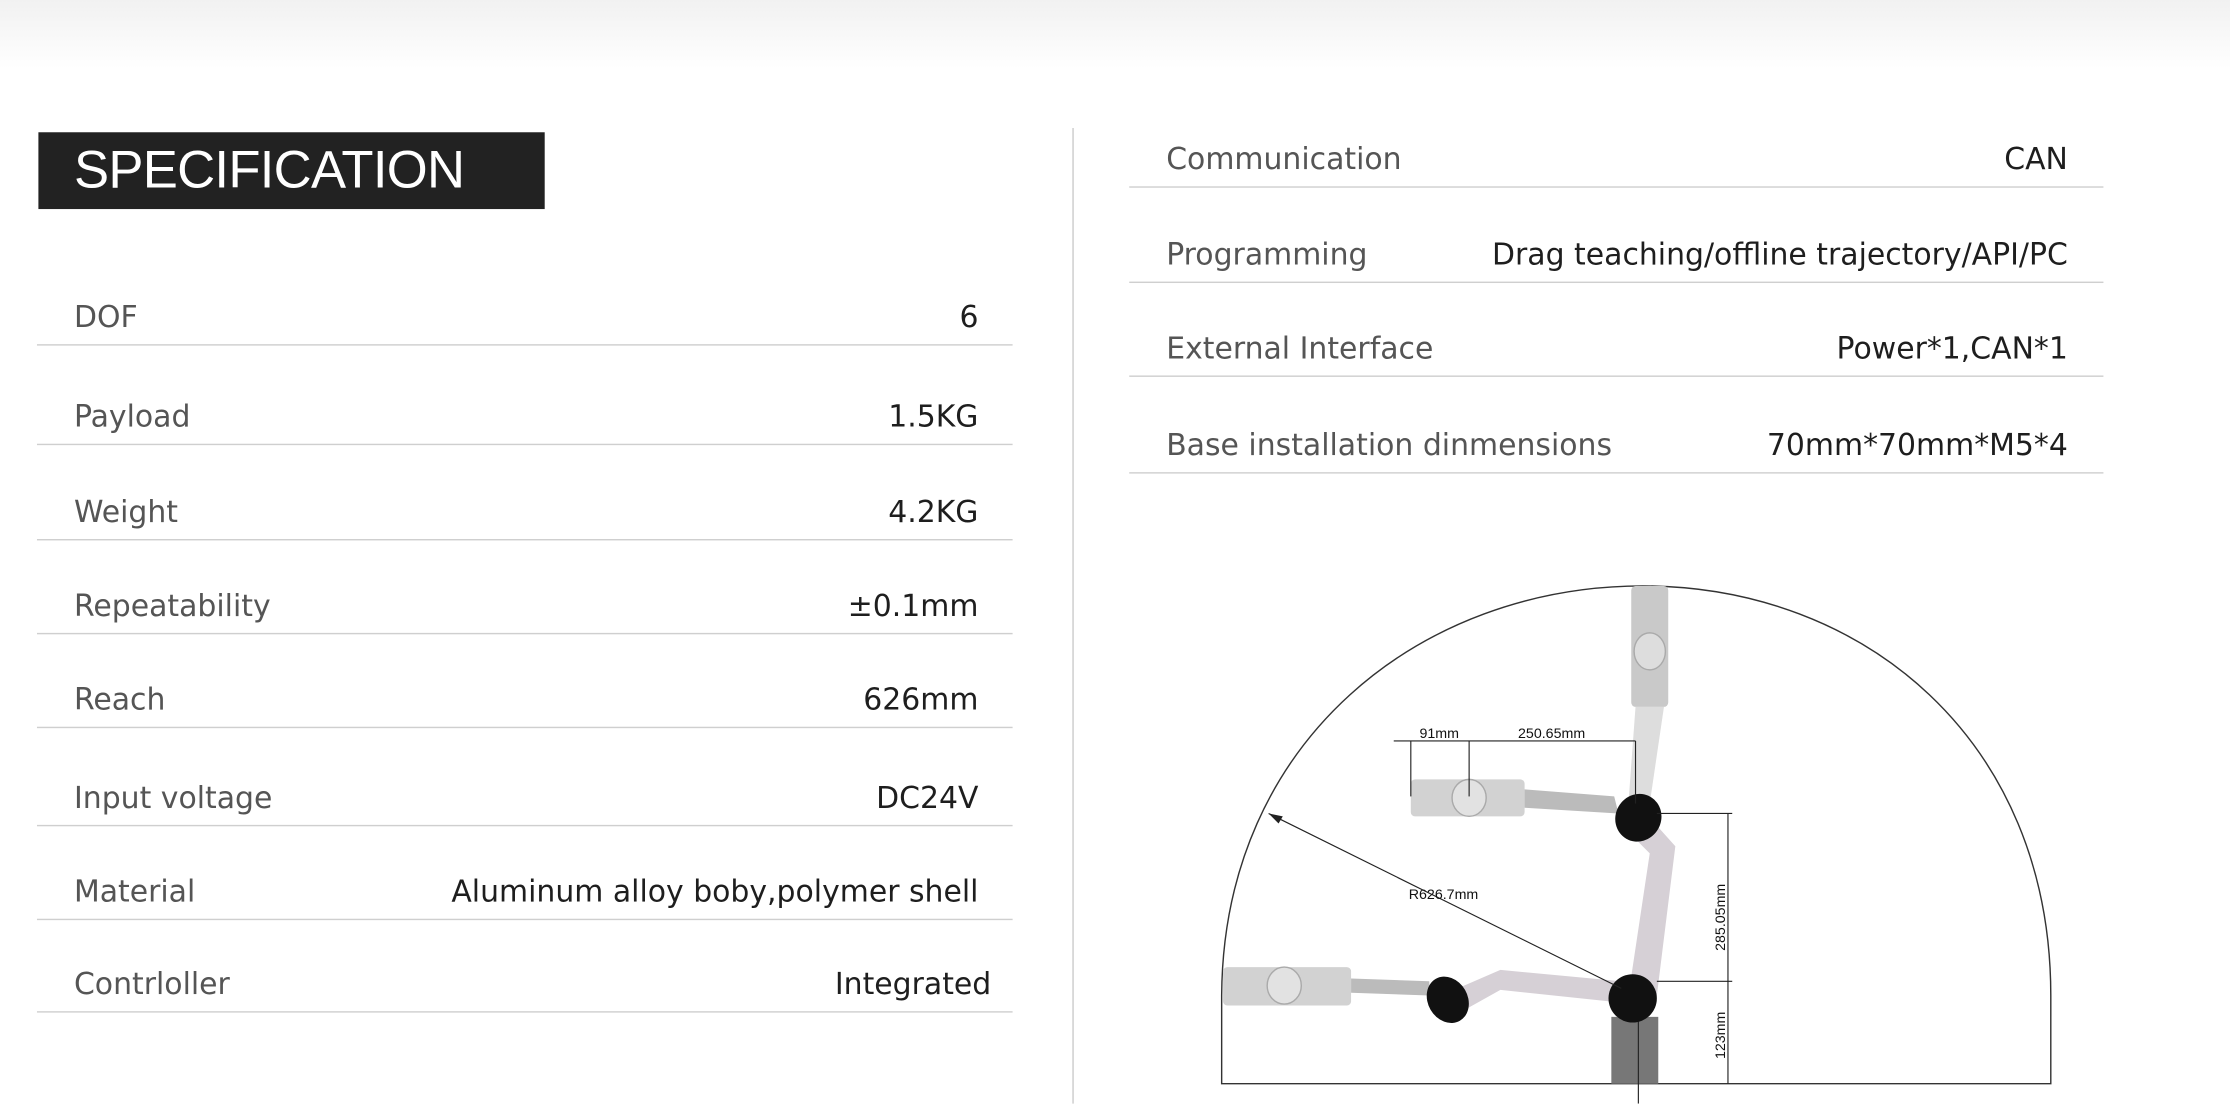  What do you see at coordinates (1447, 999) in the screenshot?
I see `joint-elbow-lower` at bounding box center [1447, 999].